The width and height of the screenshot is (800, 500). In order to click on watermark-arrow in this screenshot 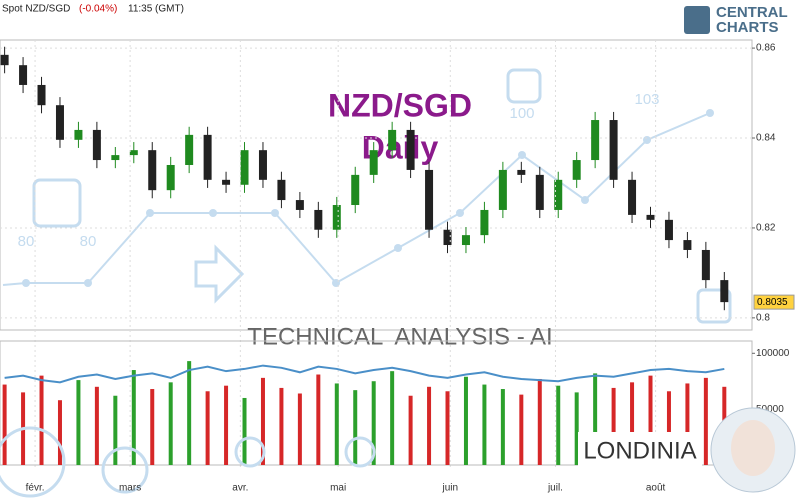, I will do `click(219, 274)`.